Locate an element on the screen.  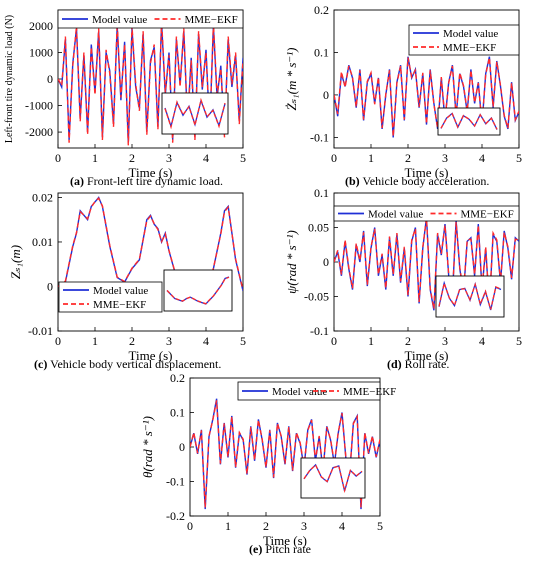
legend-box-a is located at coordinates (150, 19).